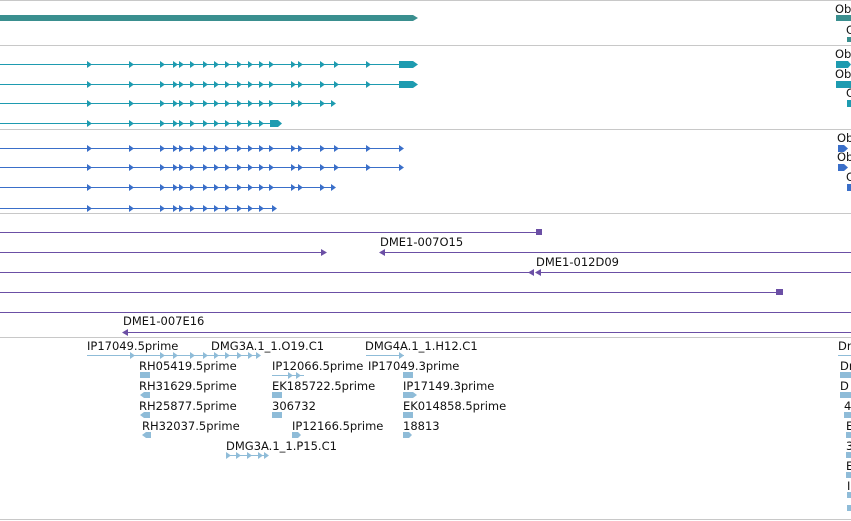  I want to click on est-ek014858, so click(408, 415).